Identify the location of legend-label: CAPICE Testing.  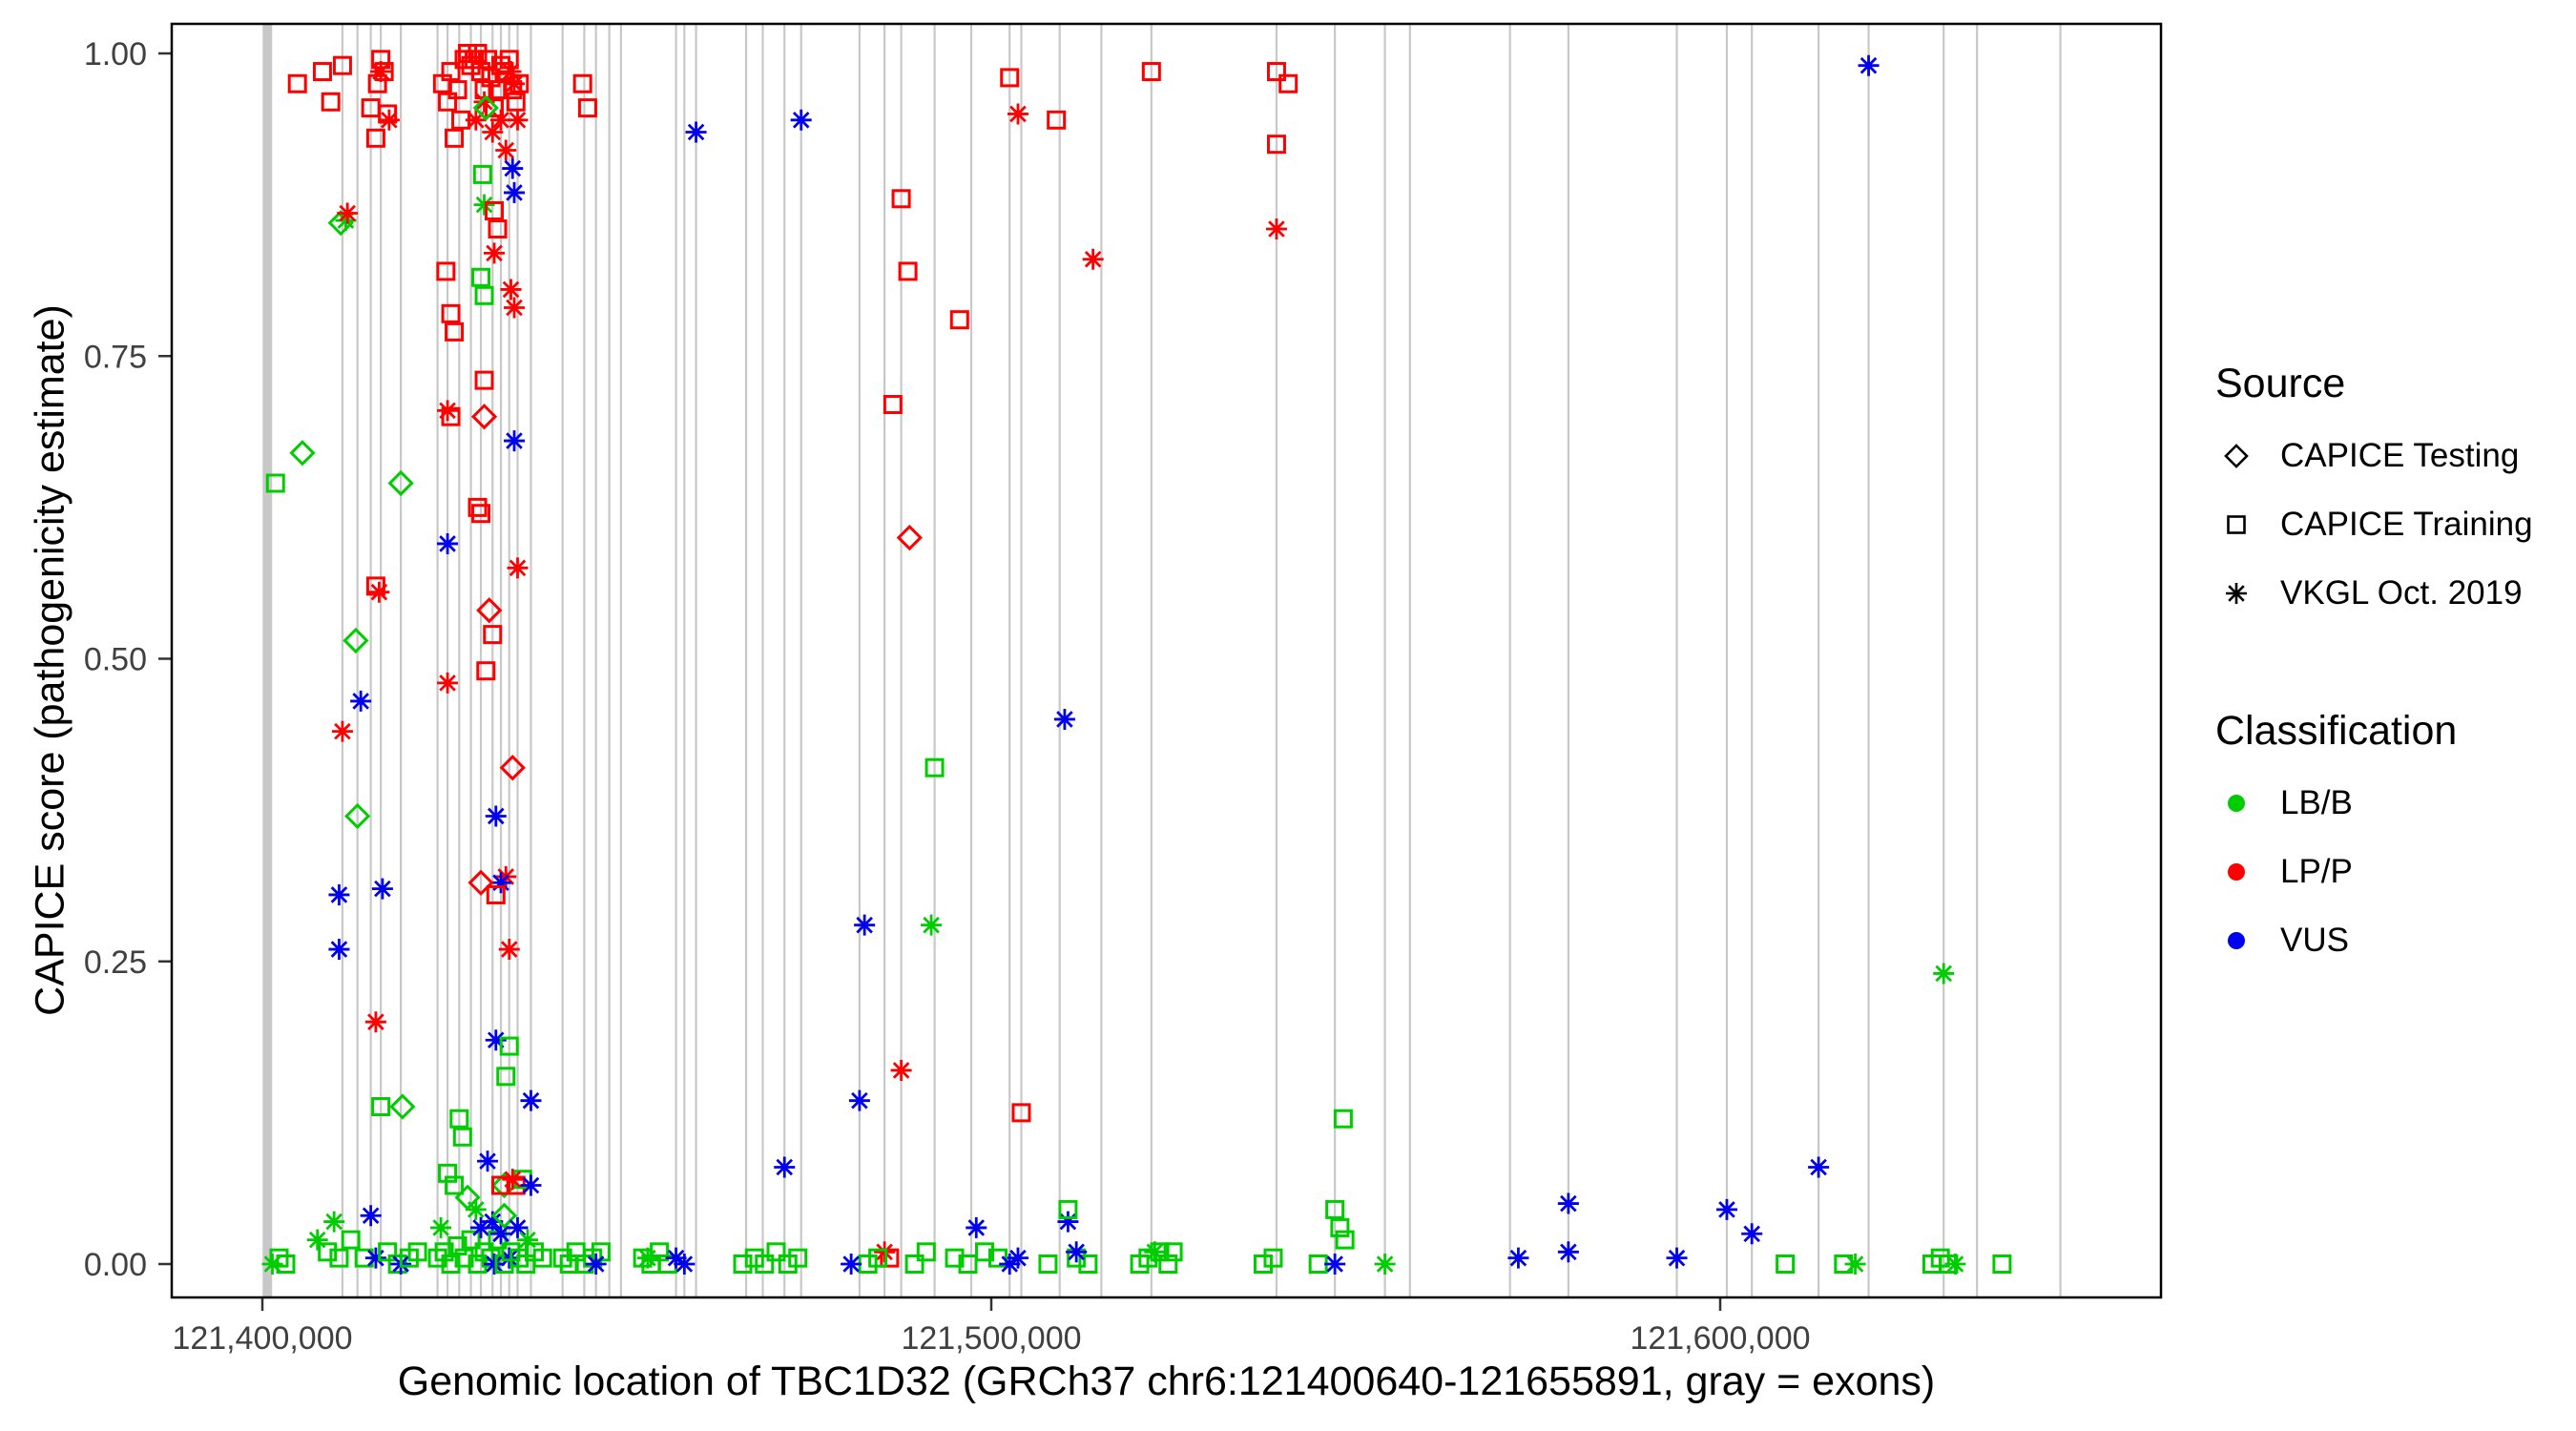
(2400, 455).